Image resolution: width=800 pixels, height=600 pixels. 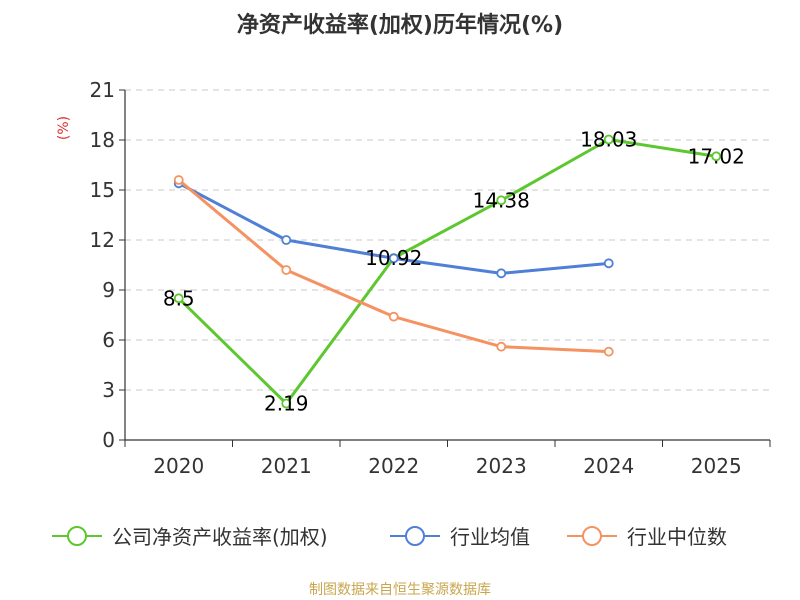 I want to click on y-tick-label: 0, so click(x=108, y=440).